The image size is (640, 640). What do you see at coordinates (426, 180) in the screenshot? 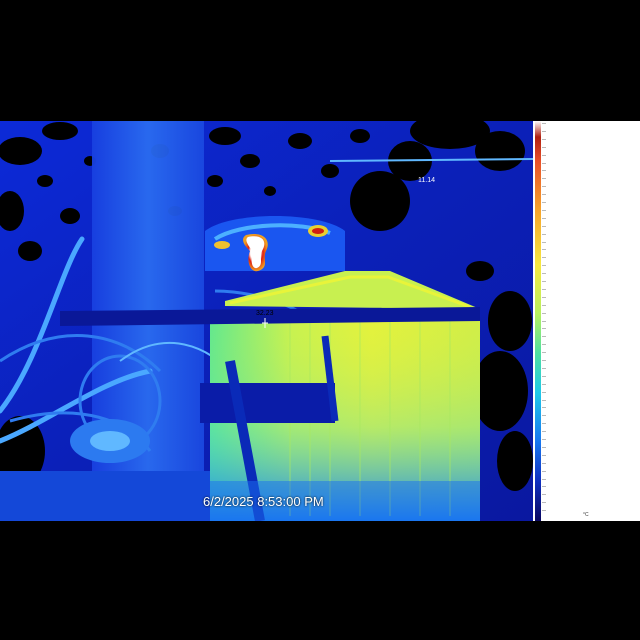
I see `background-spot-reading: 11.14` at bounding box center [426, 180].